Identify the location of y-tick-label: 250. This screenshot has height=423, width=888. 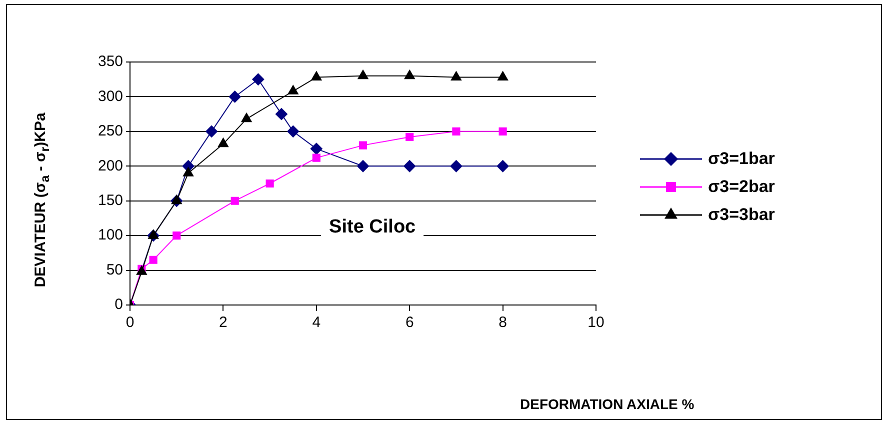
(111, 131).